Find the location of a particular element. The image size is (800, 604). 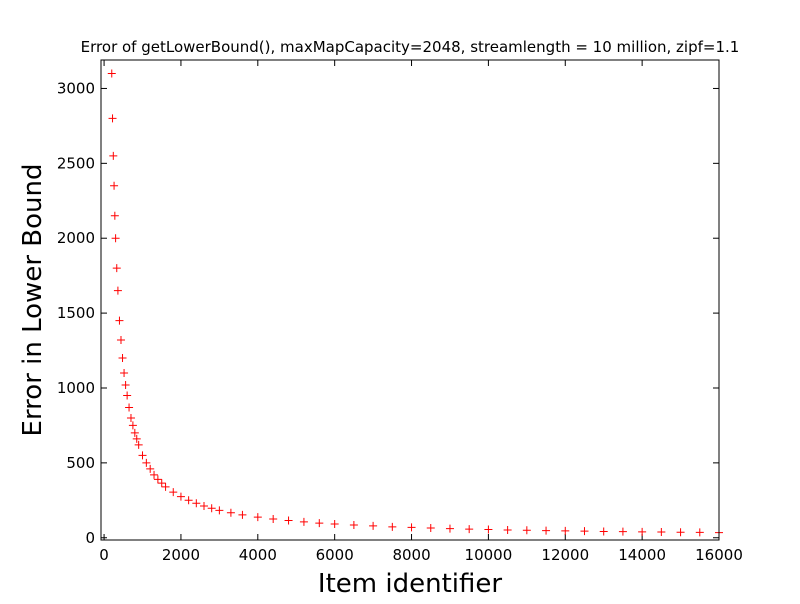

y-tick-label: 1000 is located at coordinates (76, 388).